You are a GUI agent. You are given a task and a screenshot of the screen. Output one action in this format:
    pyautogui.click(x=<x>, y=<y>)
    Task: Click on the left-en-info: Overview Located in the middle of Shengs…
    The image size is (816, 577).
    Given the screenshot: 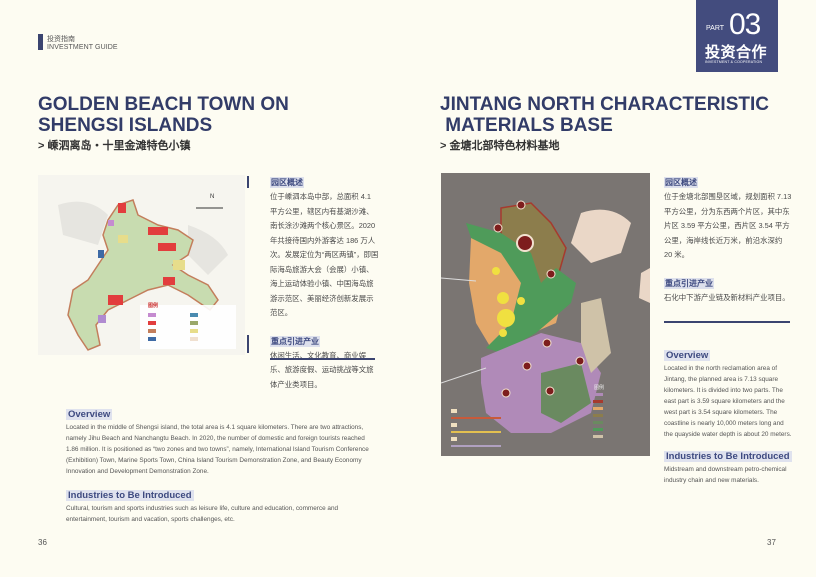 What is the action you would take?
    pyautogui.click(x=222, y=464)
    